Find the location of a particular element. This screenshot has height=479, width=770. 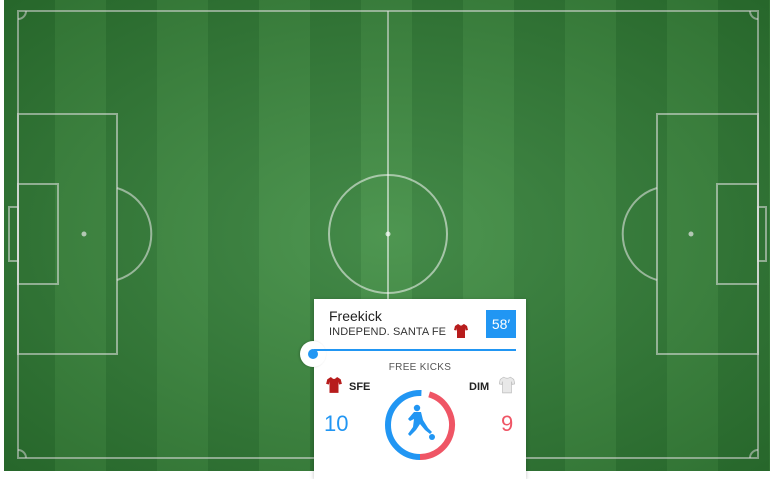

minute-badge: 58′ is located at coordinates (501, 324).